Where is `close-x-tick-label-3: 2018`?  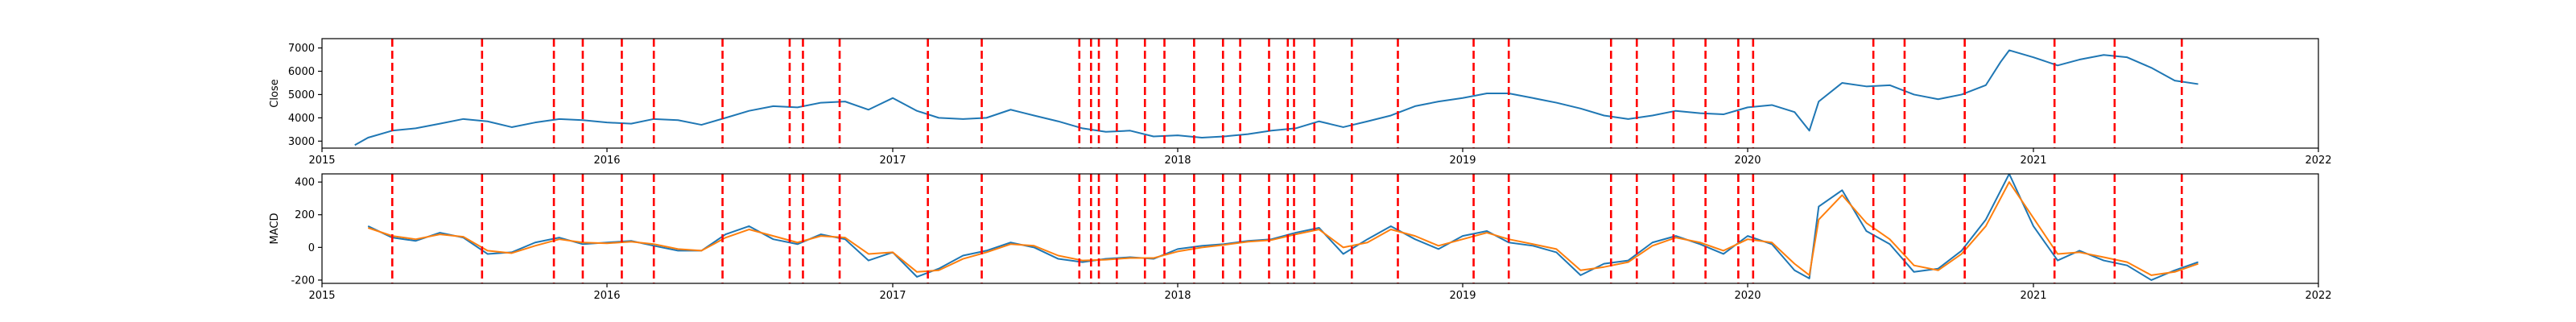 close-x-tick-label-3: 2018 is located at coordinates (1177, 161).